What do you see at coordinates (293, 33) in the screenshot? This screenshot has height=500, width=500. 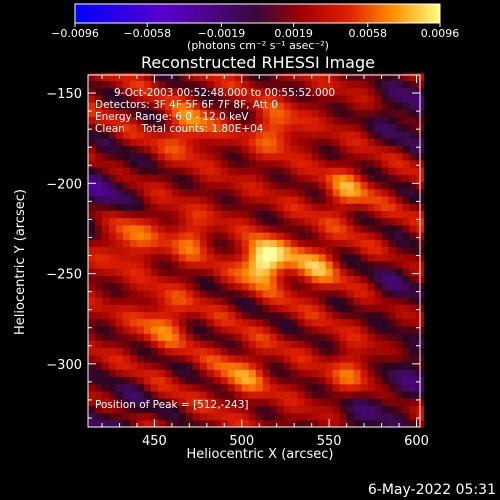 I see `colorbar-tick-label: 0.0019` at bounding box center [293, 33].